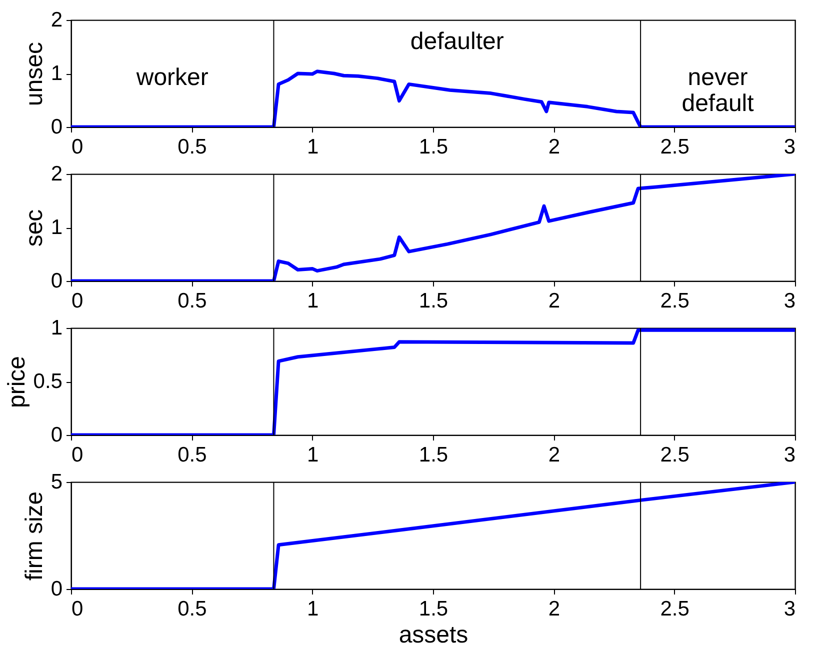 The height and width of the screenshot is (657, 828). Describe the element at coordinates (47, 381) in the screenshot. I see `y-tick-label: 0.5` at that location.